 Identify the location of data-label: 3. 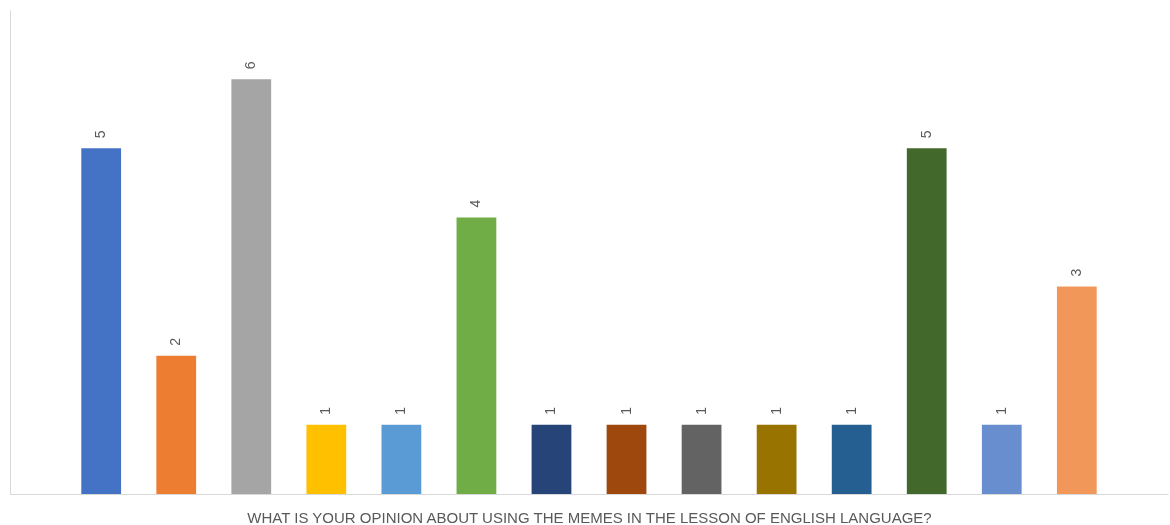
(1075, 272).